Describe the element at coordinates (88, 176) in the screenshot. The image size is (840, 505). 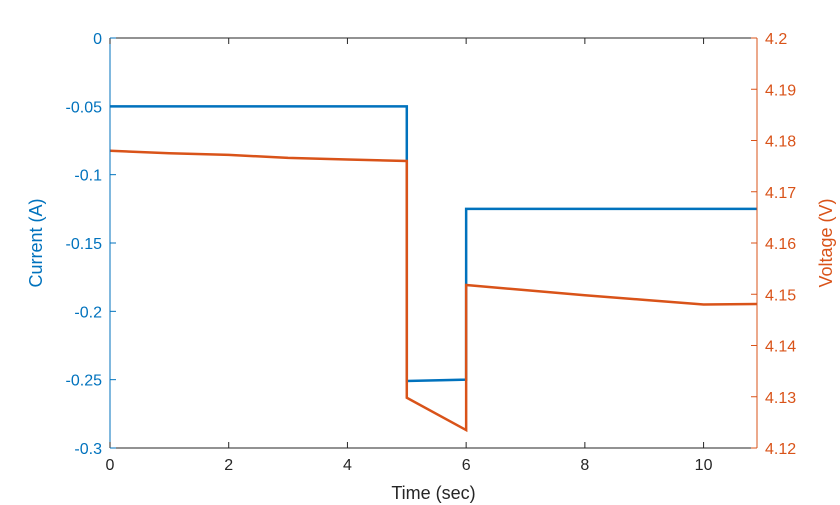
I see `y-left-tick-label: -0.1` at that location.